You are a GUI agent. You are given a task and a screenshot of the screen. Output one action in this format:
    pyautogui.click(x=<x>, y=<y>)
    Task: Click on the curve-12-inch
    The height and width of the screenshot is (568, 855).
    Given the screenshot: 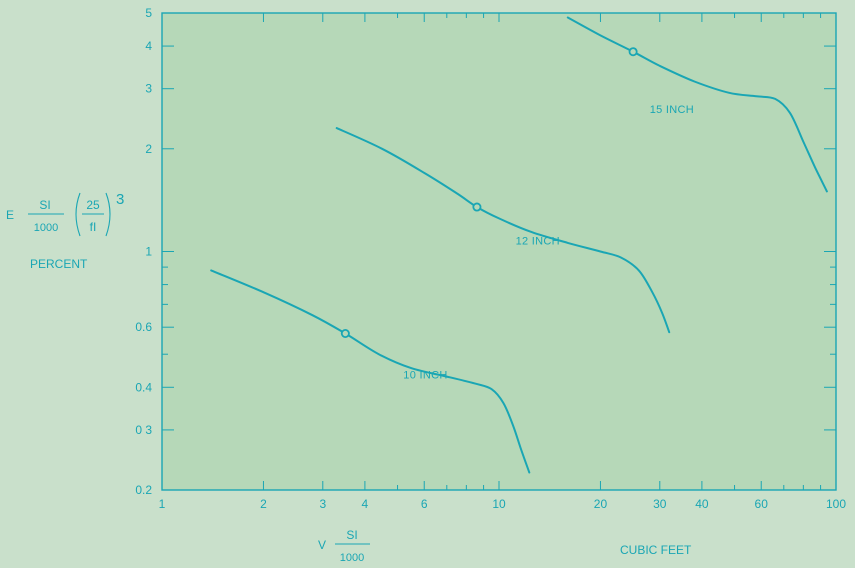 What is the action you would take?
    pyautogui.click(x=503, y=230)
    